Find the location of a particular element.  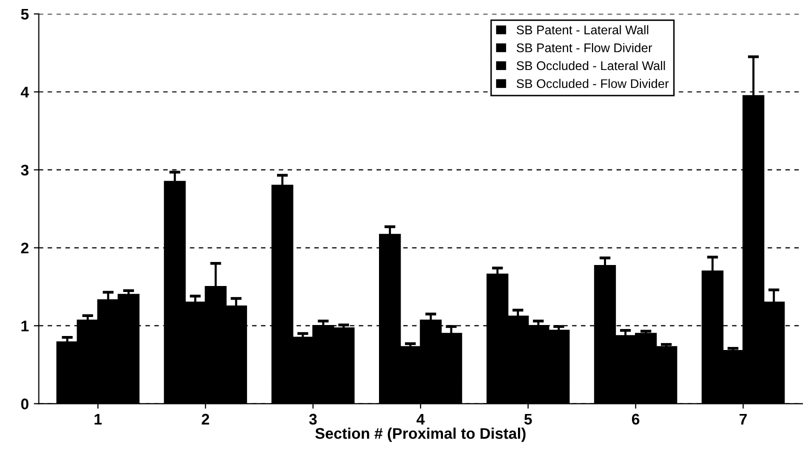

x-tick-label: 5 is located at coordinates (528, 419).